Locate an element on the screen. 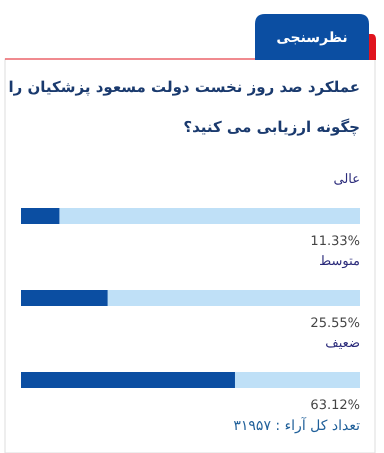 Image resolution: width=384 pixels, height=453 pixels. chart-title: عملکرد صد روز نخست دولت مسعود پزشکیان را چگونه ارزیابی می کنید؟ is located at coordinates (184, 107).